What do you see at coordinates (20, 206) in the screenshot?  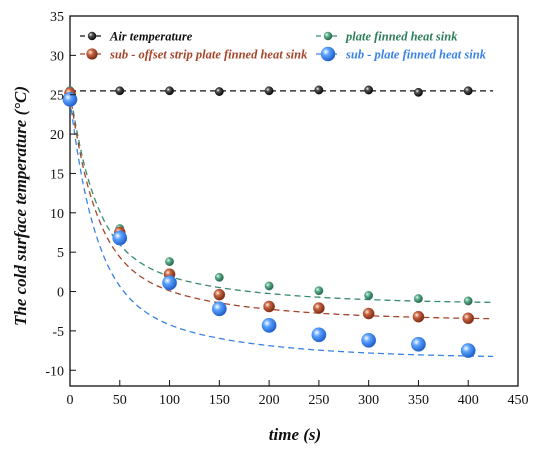 I see `y-axis-title: The cold surface temperature (°C)` at bounding box center [20, 206].